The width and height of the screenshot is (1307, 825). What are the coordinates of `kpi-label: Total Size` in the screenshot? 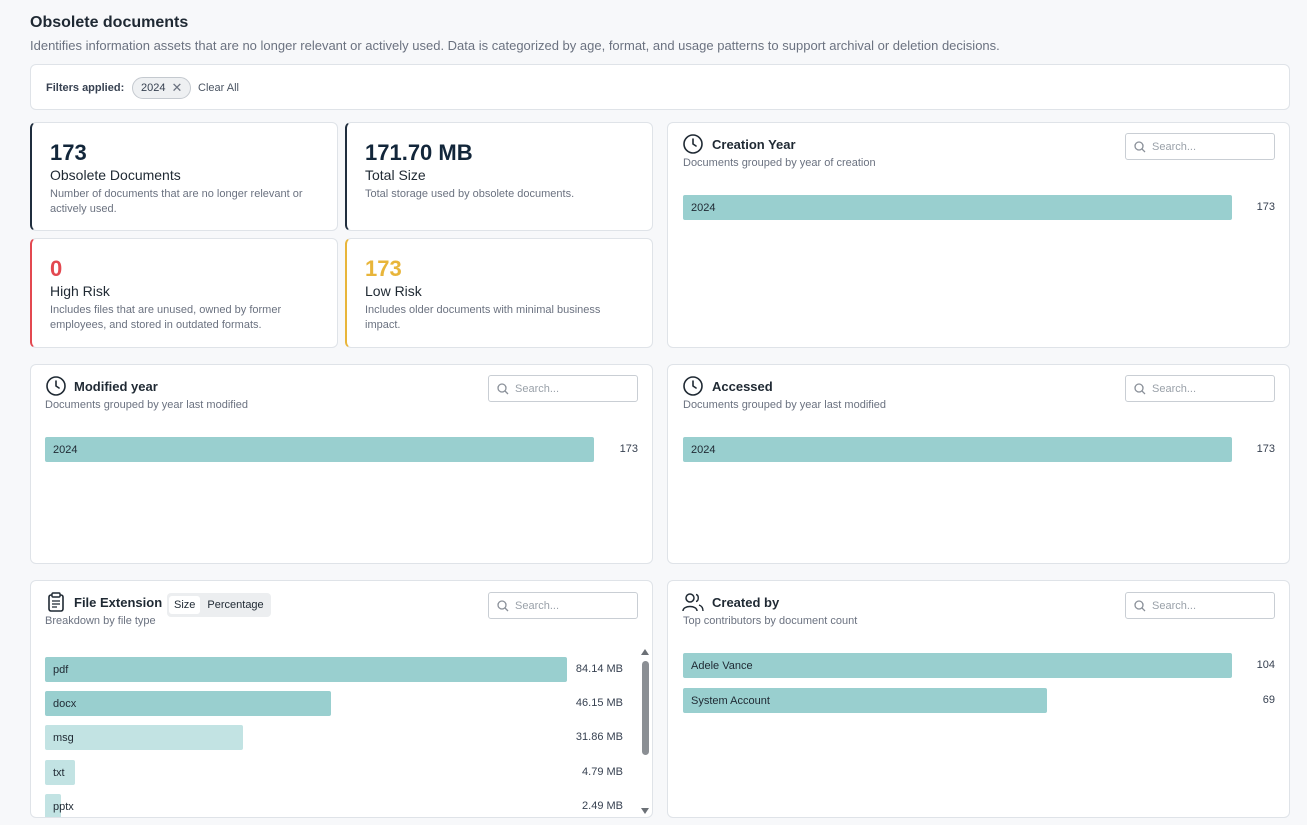 It's located at (395, 175).